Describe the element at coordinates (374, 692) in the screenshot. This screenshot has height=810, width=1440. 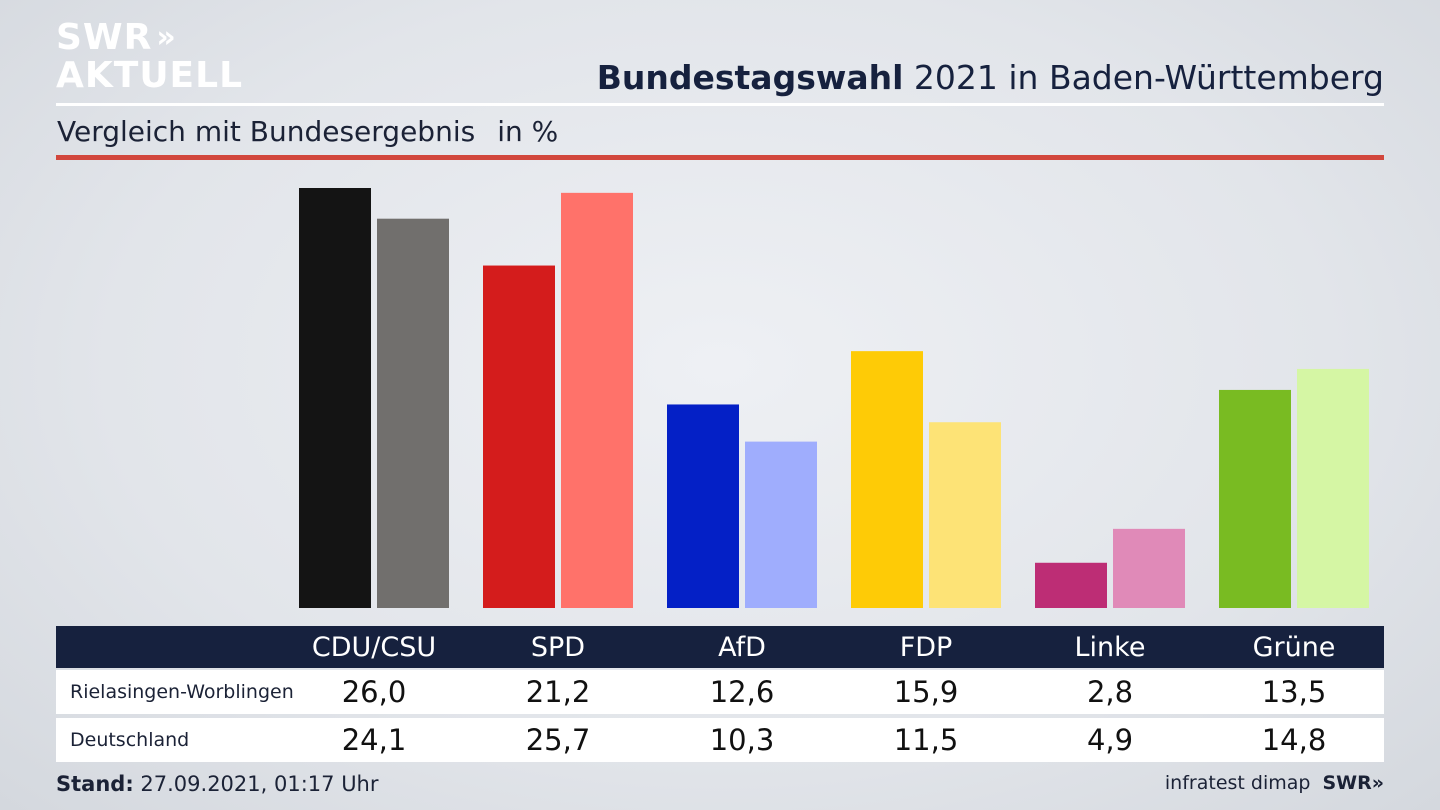
I see `value-label: 26,0` at that location.